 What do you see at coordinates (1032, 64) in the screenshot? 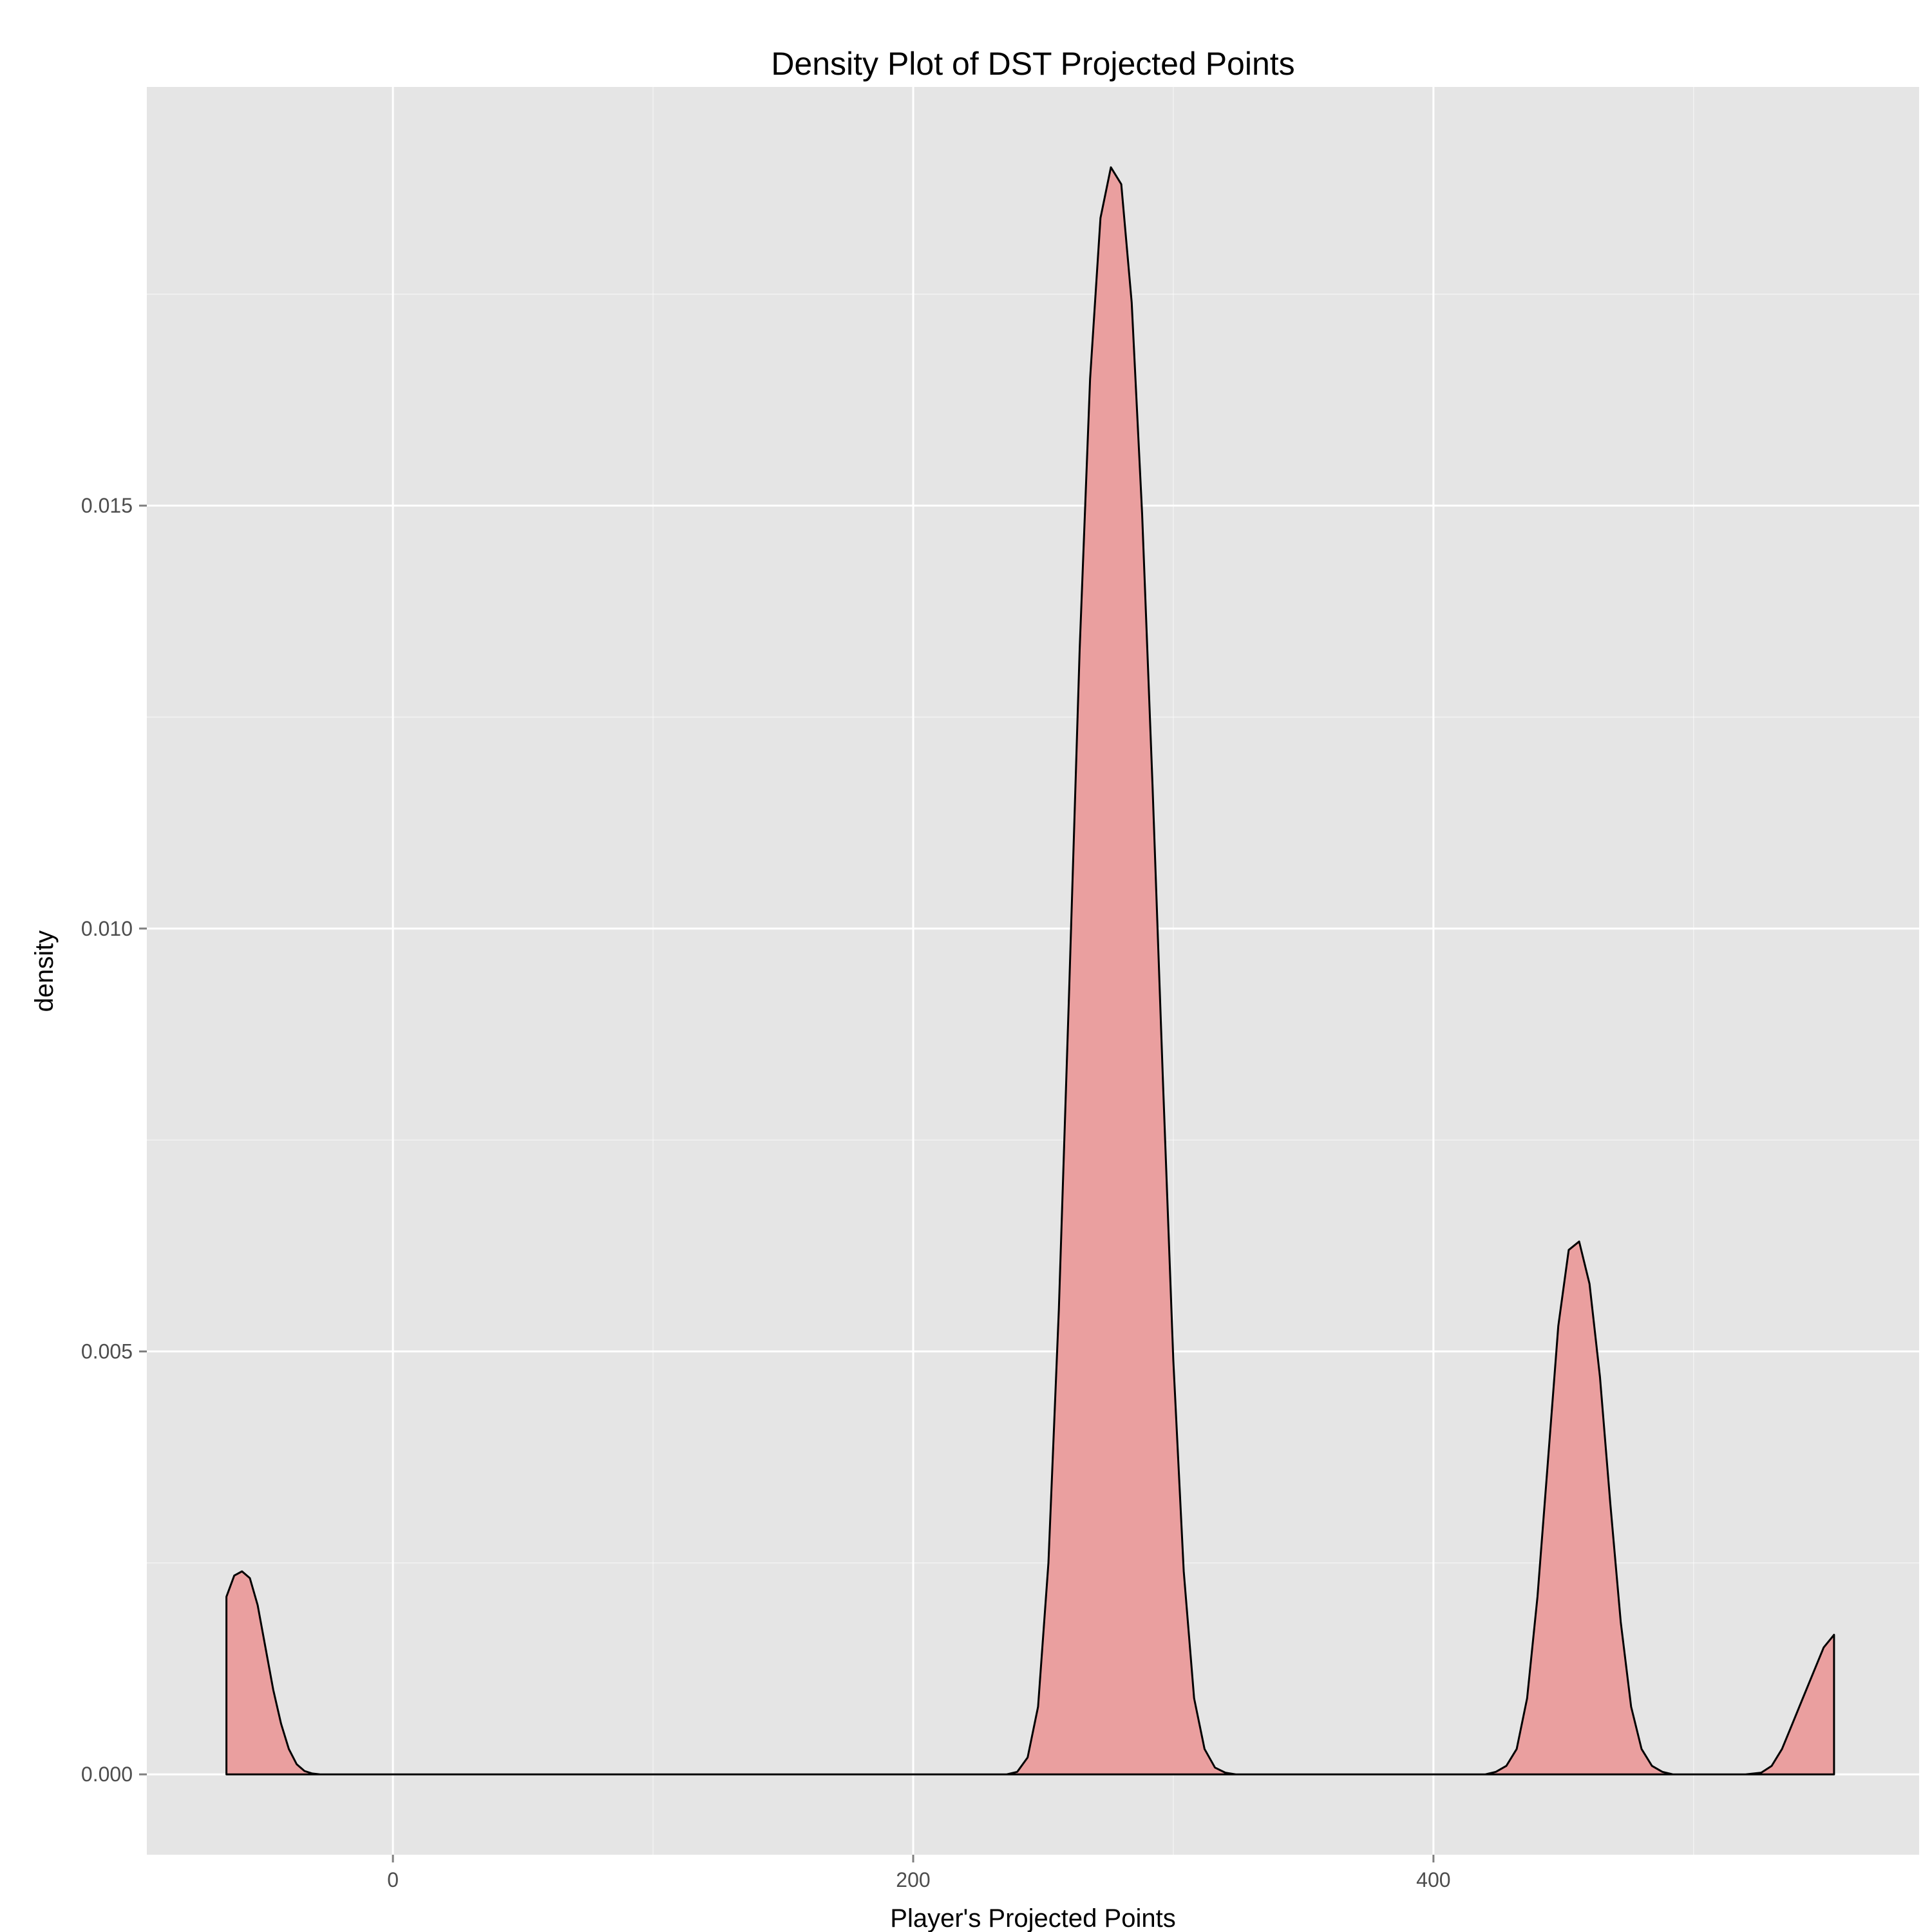
I see `chart-title: Density Plot of DST Projected Points` at bounding box center [1032, 64].